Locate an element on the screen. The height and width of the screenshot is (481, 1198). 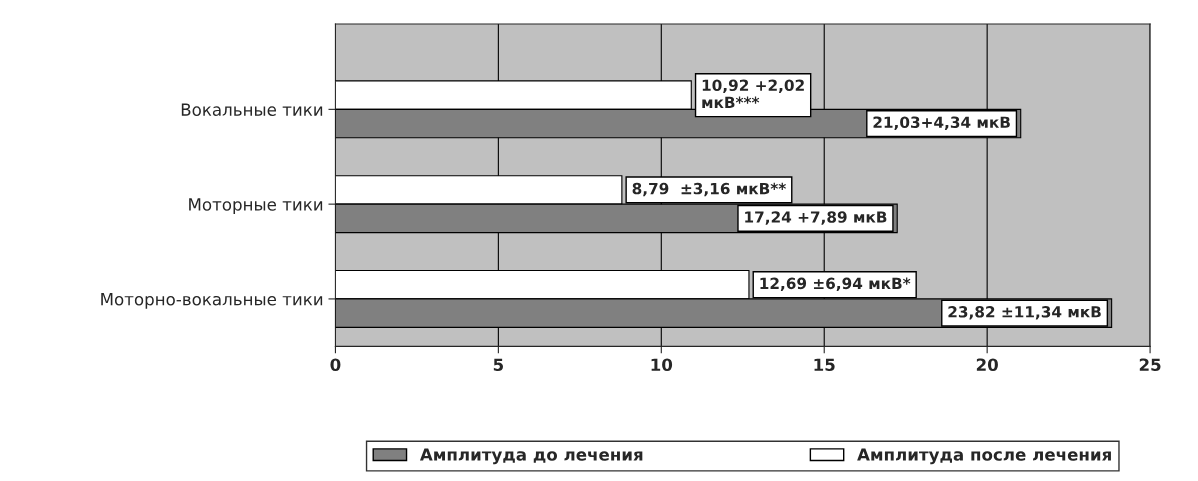
x-tick-label: 20 is located at coordinates (987, 365).